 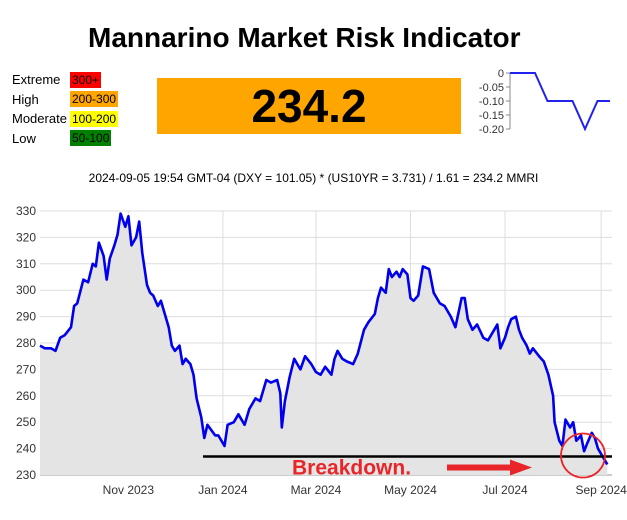 I want to click on mini-y-tick-label: -0.10, so click(x=491, y=102).